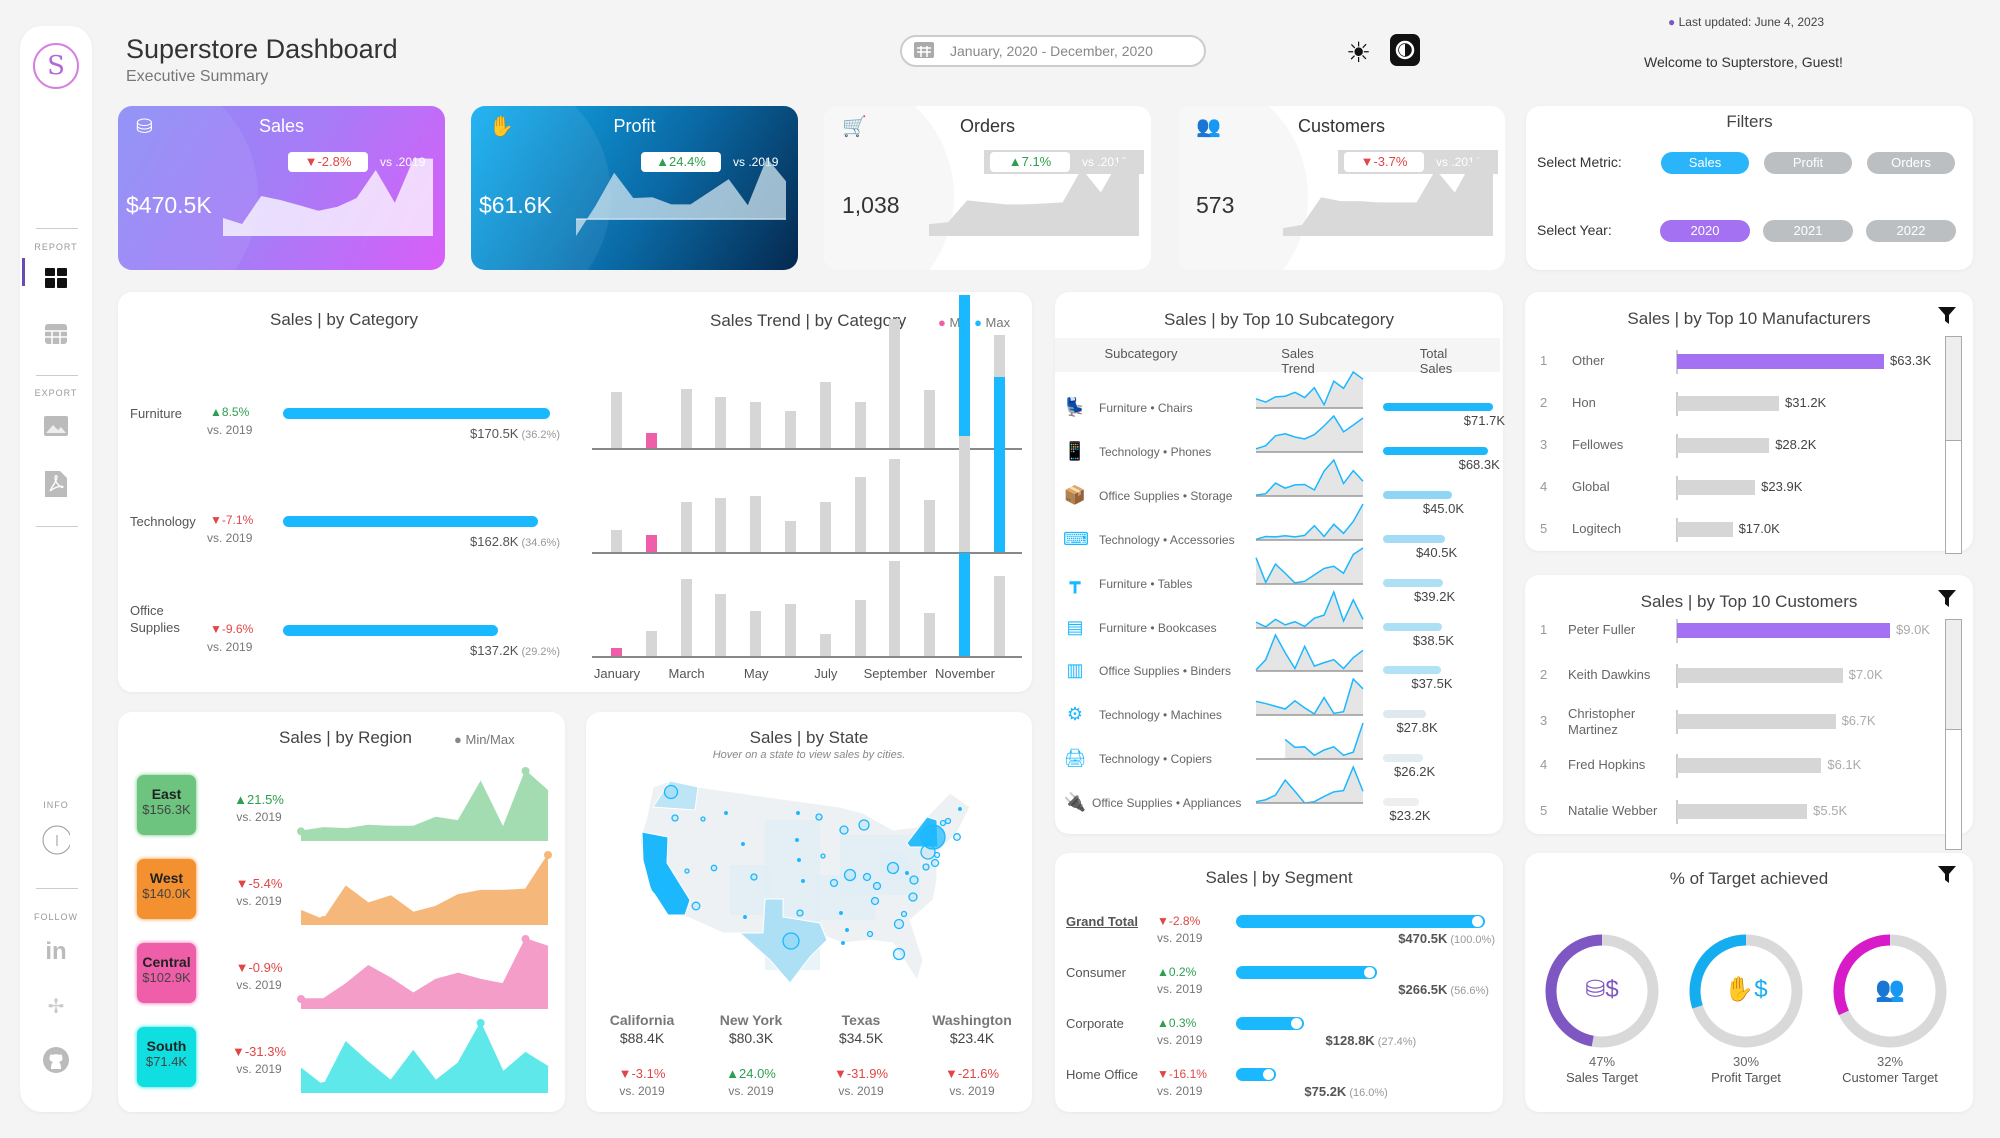  I want to click on region-badge-central: Central $102.9K, so click(166, 973).